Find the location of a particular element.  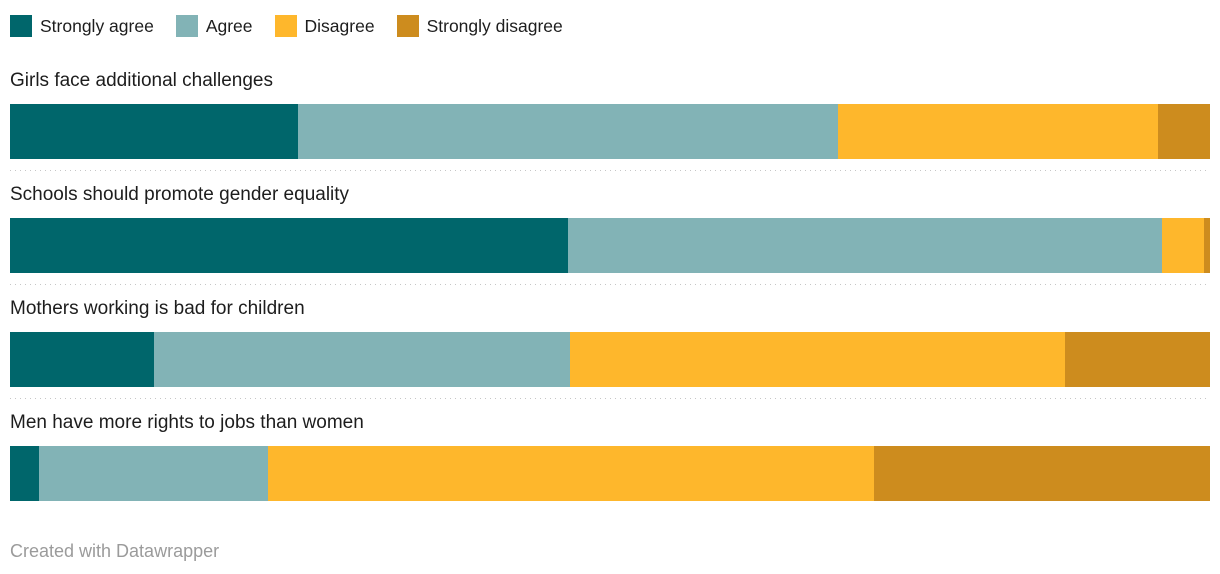

legend-swatch-agree is located at coordinates (186, 26).